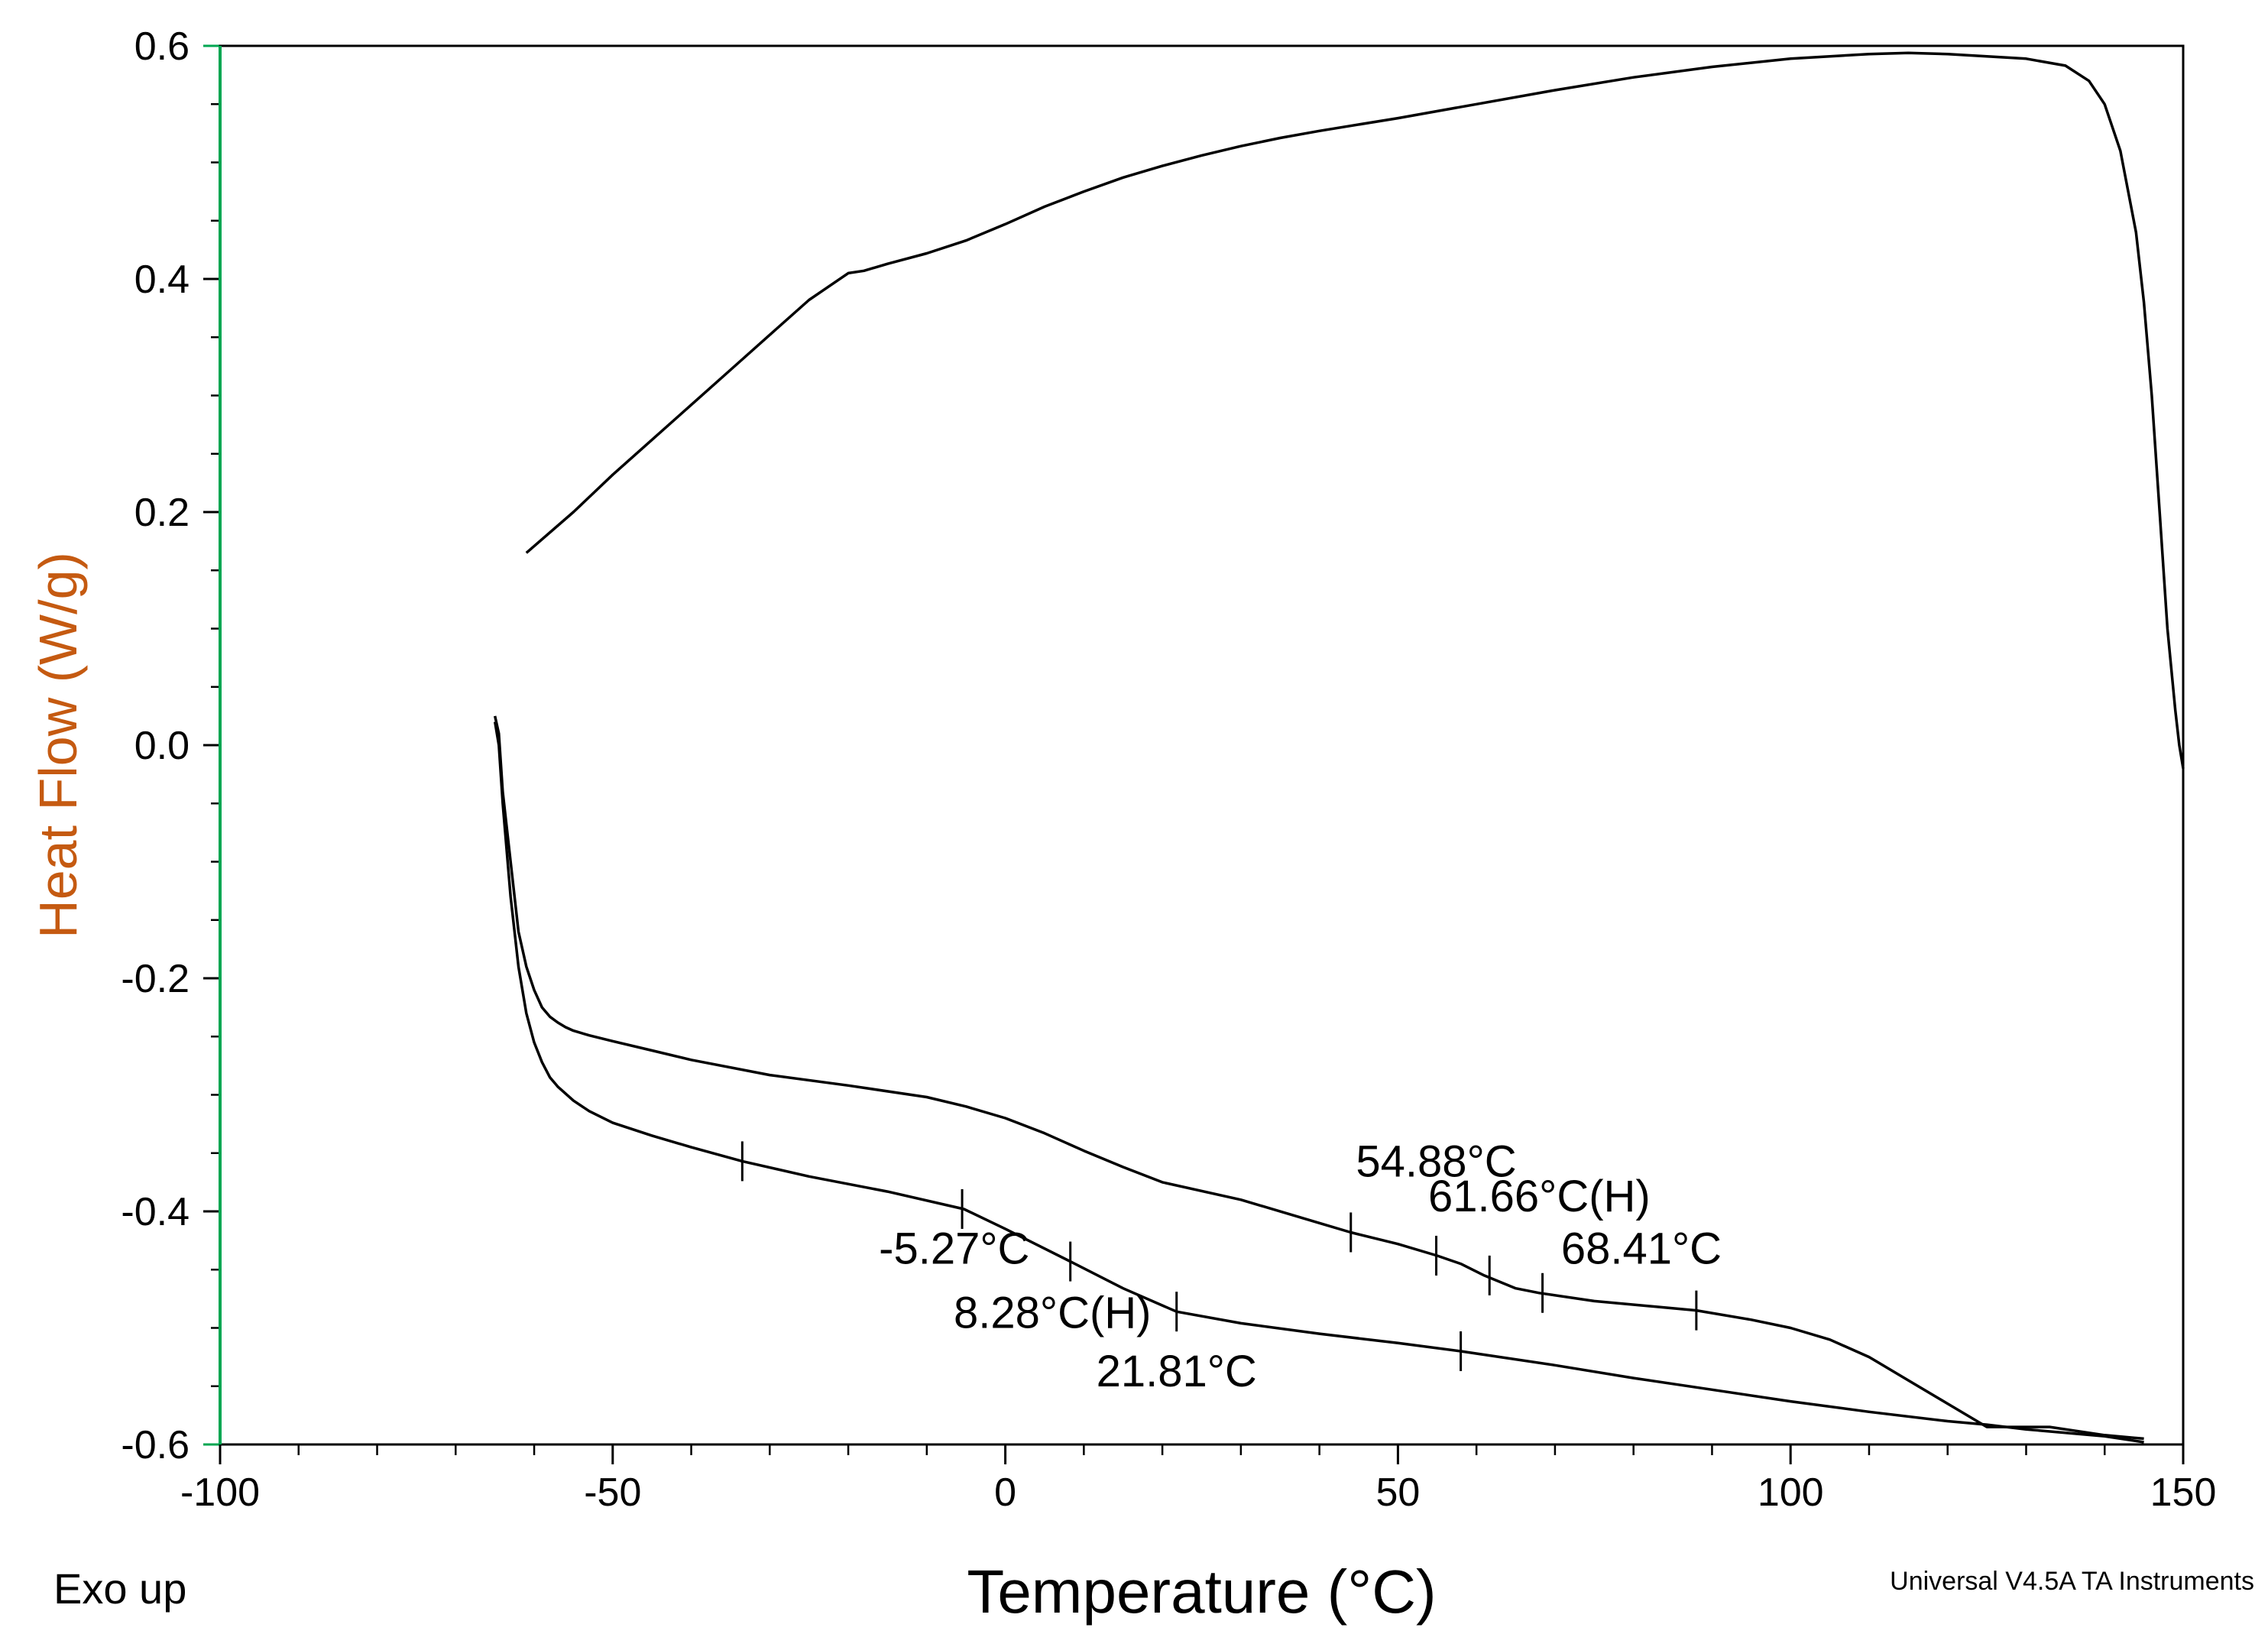 Image resolution: width=2268 pixels, height=1647 pixels. I want to click on transition-markers, so click(1219, 1256).